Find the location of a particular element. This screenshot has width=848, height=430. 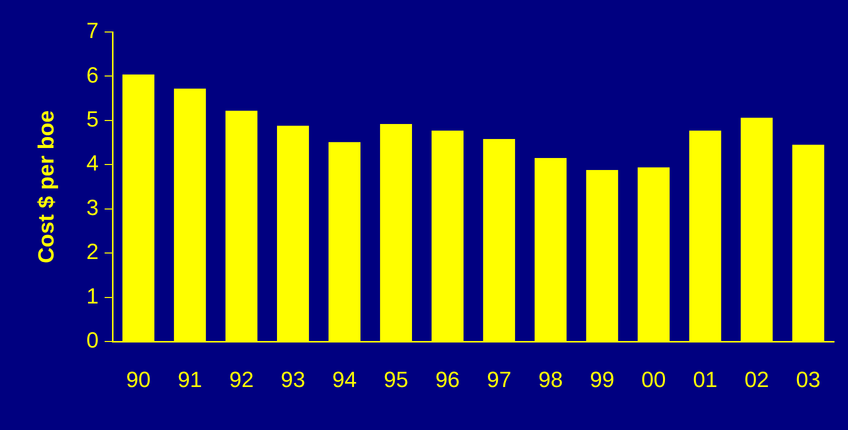

x-tick-label: 90 is located at coordinates (138, 379).